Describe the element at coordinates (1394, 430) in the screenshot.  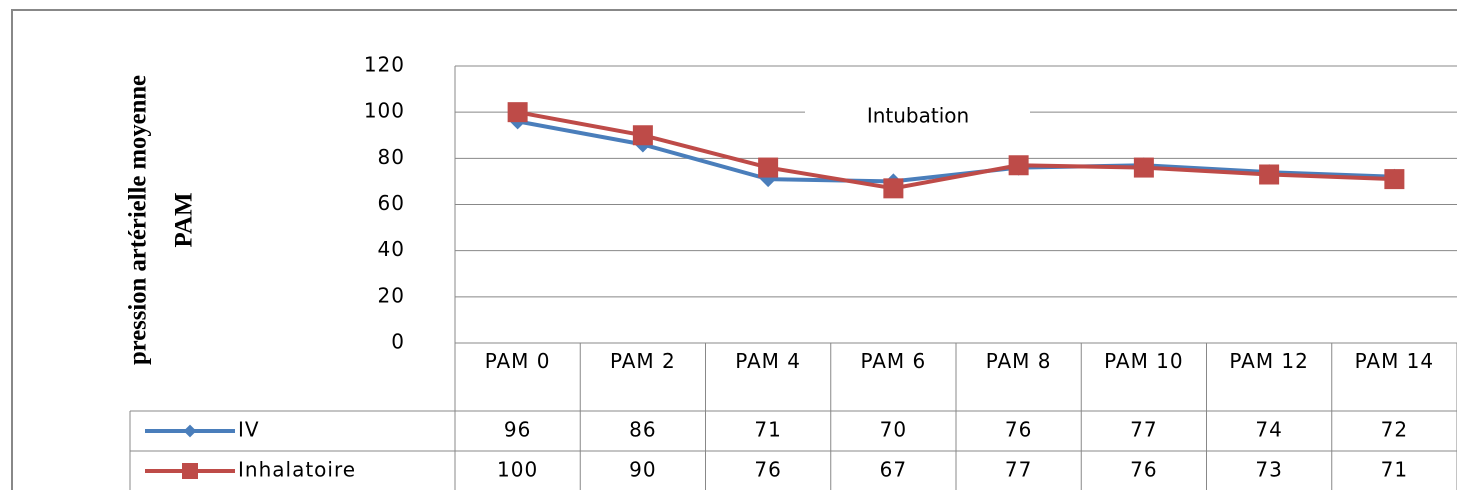
I see `table-value: 72` at that location.